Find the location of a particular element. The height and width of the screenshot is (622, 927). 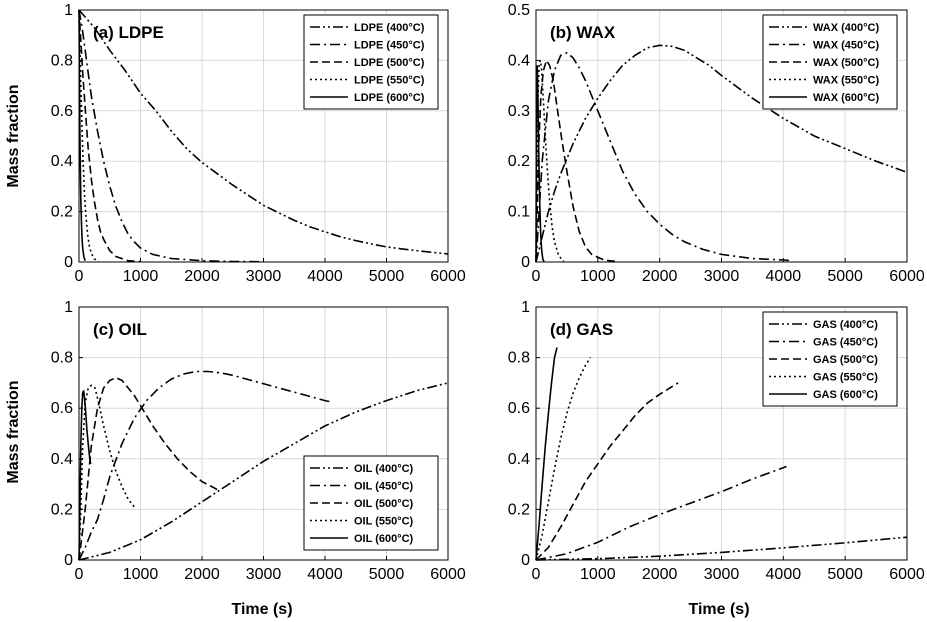

y-tick-label: 0.5 is located at coordinates (519, 10).